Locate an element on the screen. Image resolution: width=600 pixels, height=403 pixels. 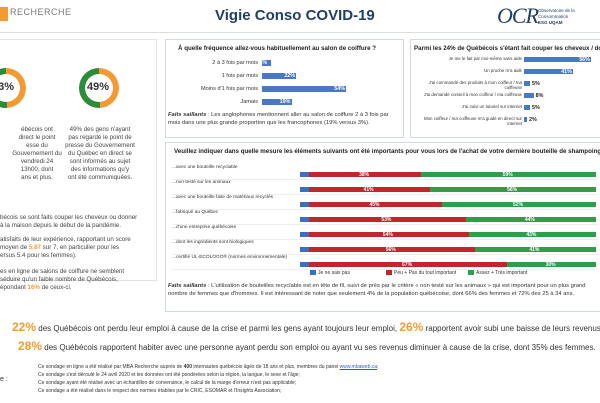
criteria-value-low: 45% is located at coordinates (374, 204).